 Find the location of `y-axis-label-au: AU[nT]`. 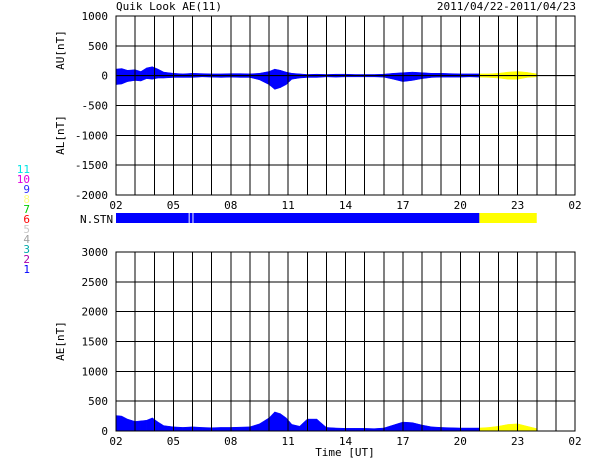

y-axis-label-au: AU[nT] is located at coordinates (60, 50).